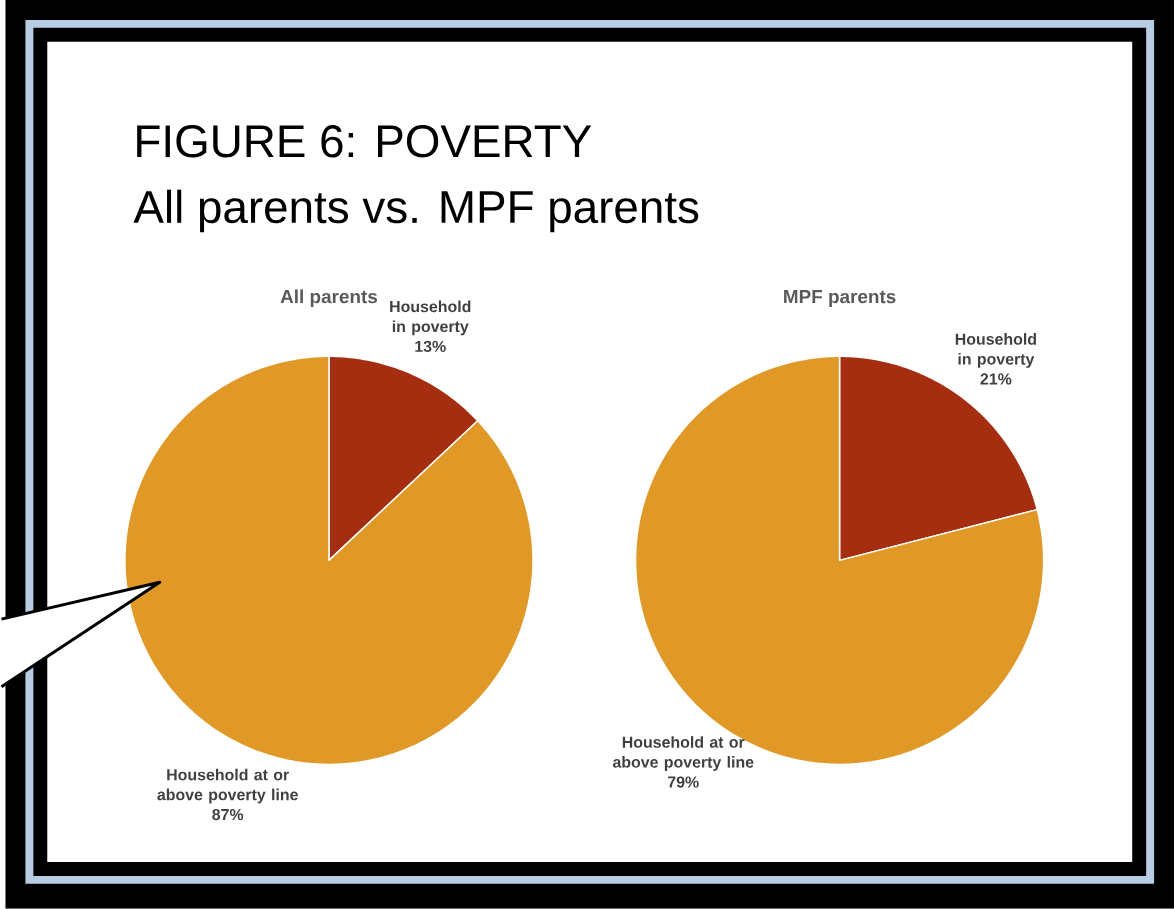 The width and height of the screenshot is (1174, 909). Describe the element at coordinates (364, 141) in the screenshot. I see `text: FIGURE 6: POVERTY` at that location.